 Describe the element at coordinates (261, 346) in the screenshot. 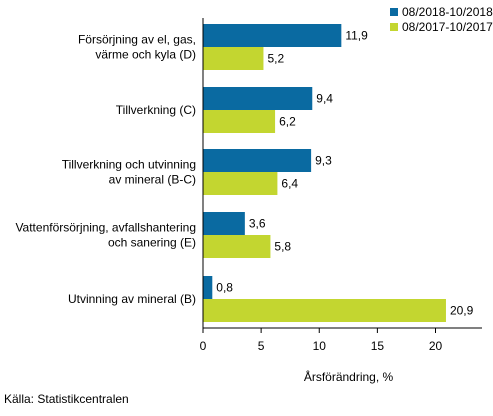

I see `x-tick-label: 5` at that location.